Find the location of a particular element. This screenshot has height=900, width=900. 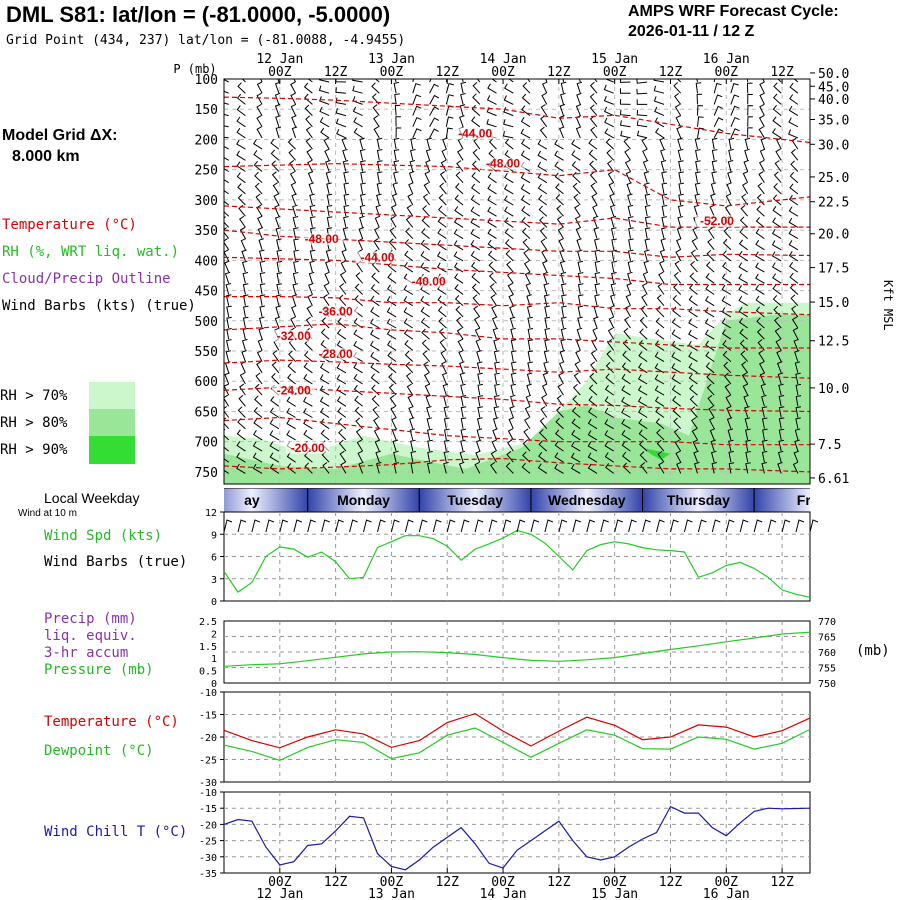

isotherm-line is located at coordinates (517, 465).